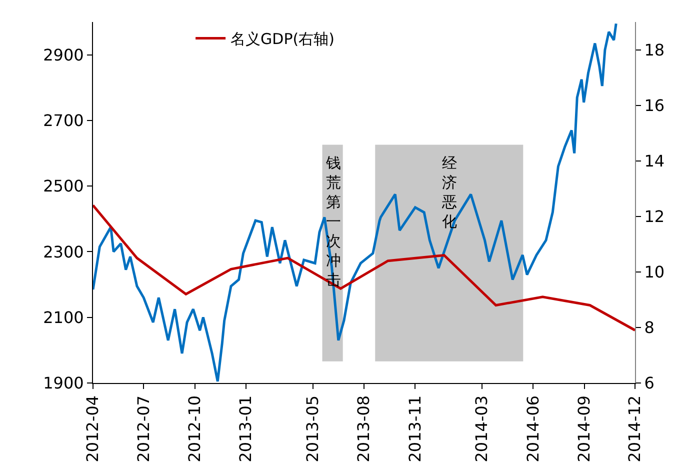 This screenshot has width=687, height=475. Describe the element at coordinates (63, 317) in the screenshot. I see `y-tick-label: 2100` at that location.